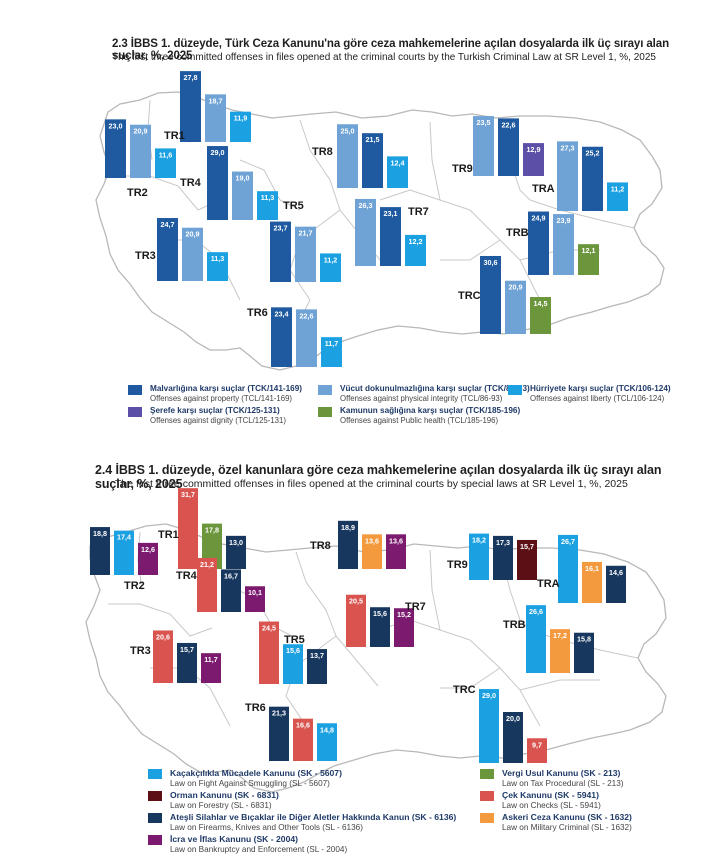 Image resolution: width=702 pixels, height=862 pixels. What do you see at coordinates (115, 148) in the screenshot?
I see `bar-TR2-property` at bounding box center [115, 148].